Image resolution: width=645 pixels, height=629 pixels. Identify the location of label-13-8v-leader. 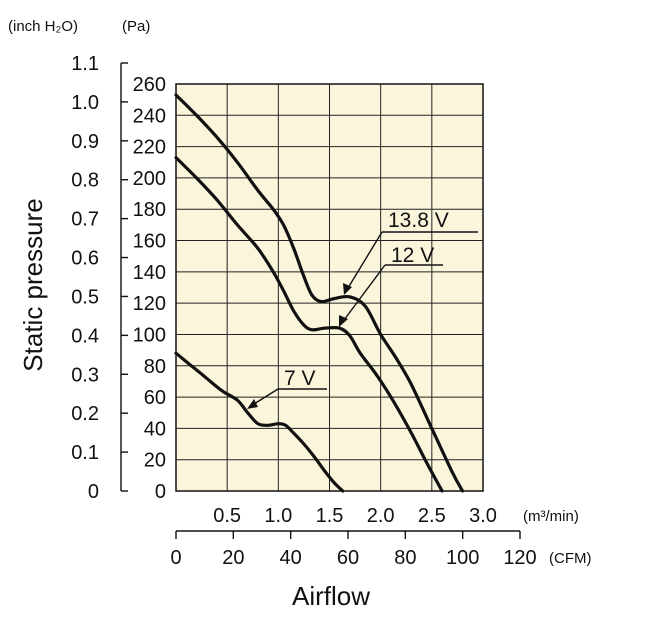
(365, 260).